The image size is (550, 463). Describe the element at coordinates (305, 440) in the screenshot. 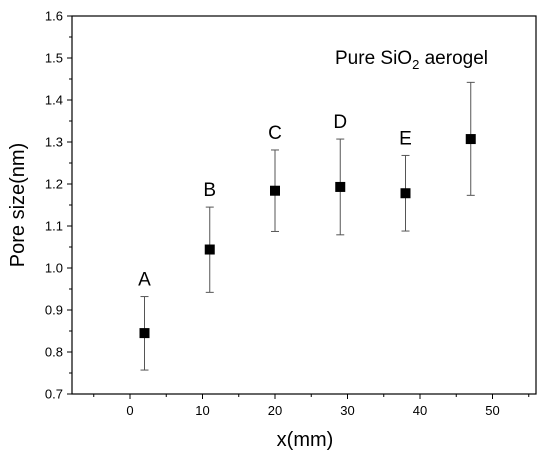

I see `x-axis-title: x(mm)` at that location.